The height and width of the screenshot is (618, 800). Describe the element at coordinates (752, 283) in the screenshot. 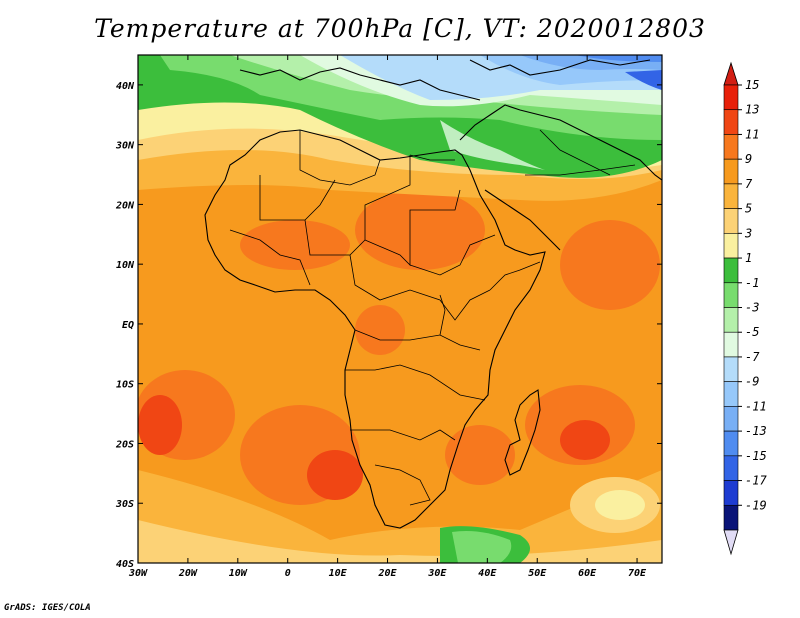

I see `colorbar-label: -1` at that location.